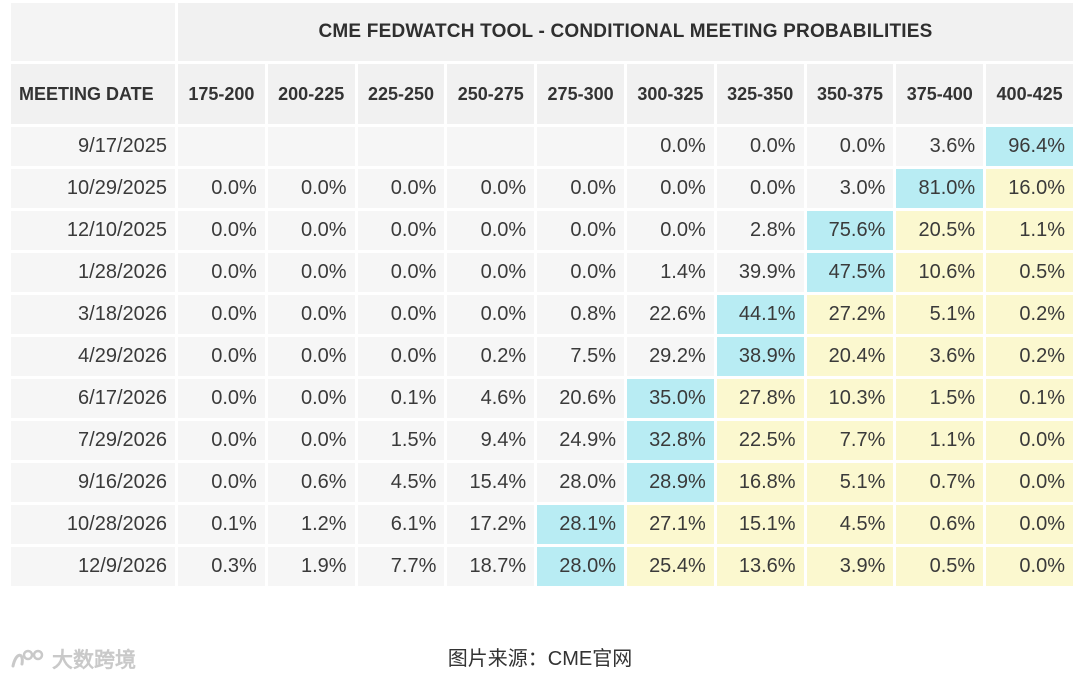 The width and height of the screenshot is (1080, 679). Describe the element at coordinates (760, 440) in the screenshot. I see `probability-cell: 22.5%` at that location.